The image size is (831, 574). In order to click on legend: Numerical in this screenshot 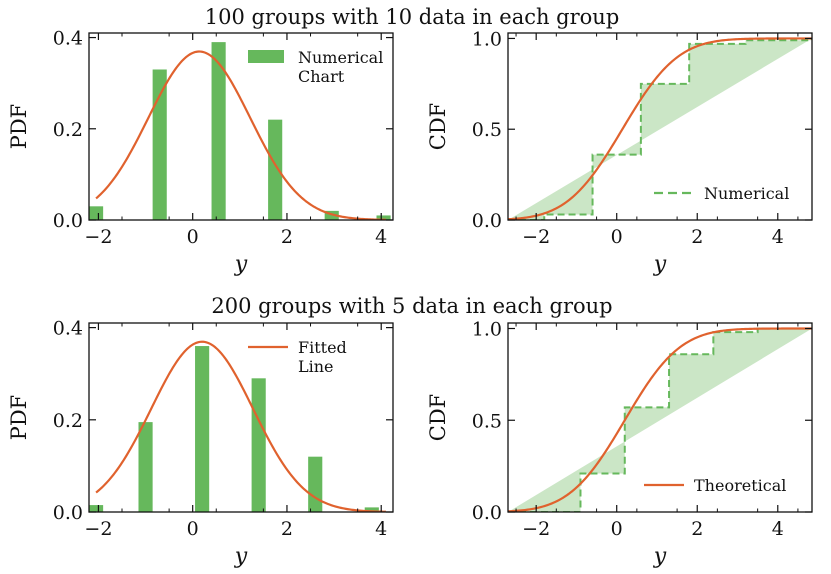, I will do `click(721, 193)`.